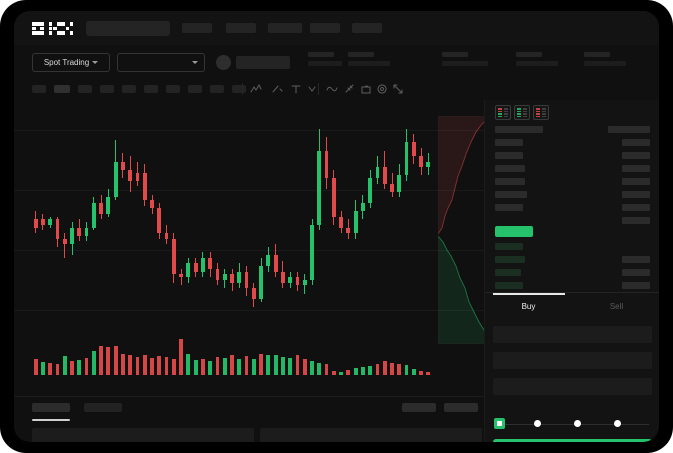  What do you see at coordinates (572, 305) in the screenshot?
I see `buy-sell-tabs: Buy Sell` at bounding box center [572, 305].